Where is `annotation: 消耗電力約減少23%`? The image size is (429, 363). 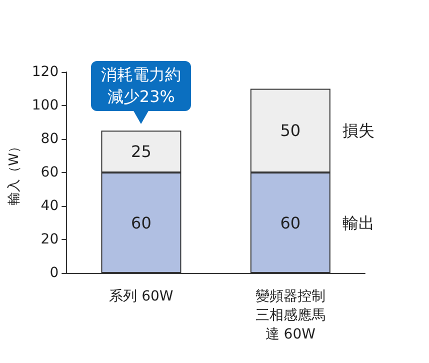
annotation: 消耗電力約減少23% is located at coordinates (141, 85).